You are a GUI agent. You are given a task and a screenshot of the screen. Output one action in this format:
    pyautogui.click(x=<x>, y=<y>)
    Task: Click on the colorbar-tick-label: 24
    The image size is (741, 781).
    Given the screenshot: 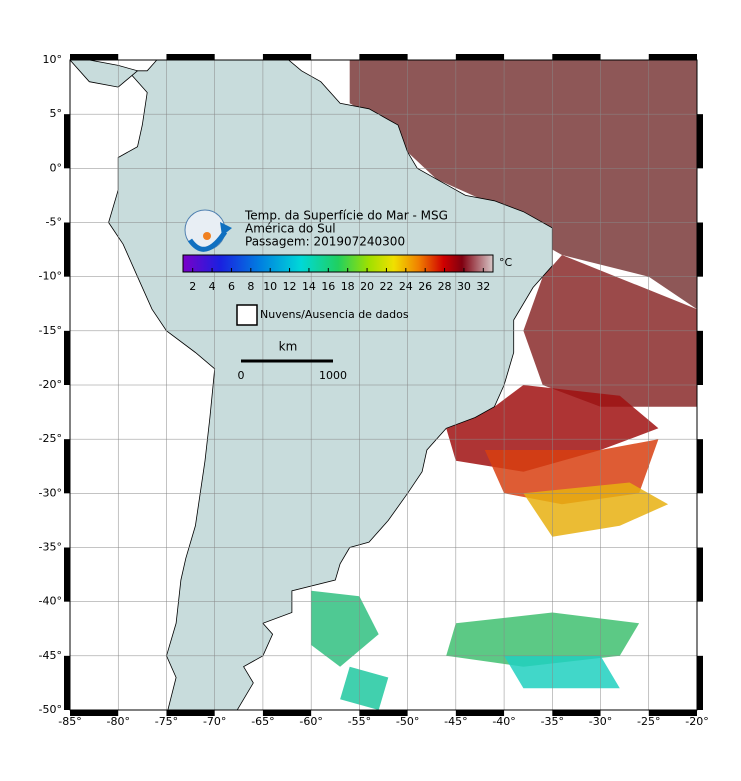 What is the action you would take?
    pyautogui.click(x=406, y=286)
    